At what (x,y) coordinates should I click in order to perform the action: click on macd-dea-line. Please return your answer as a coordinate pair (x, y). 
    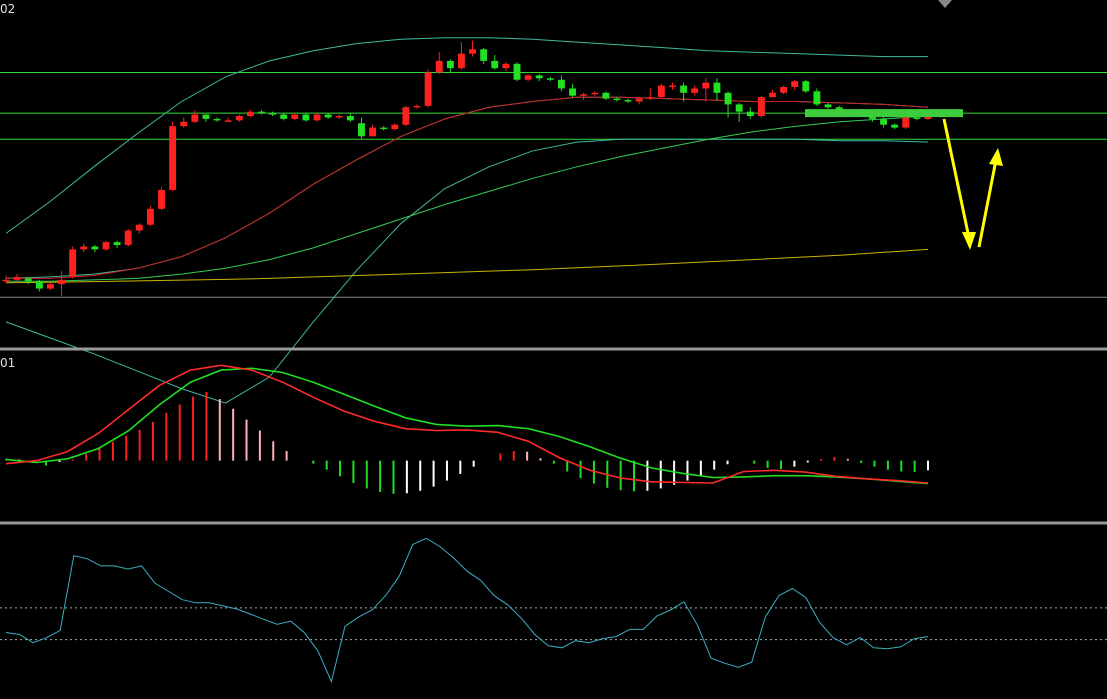
    Looking at the image, I should click on (467, 426).